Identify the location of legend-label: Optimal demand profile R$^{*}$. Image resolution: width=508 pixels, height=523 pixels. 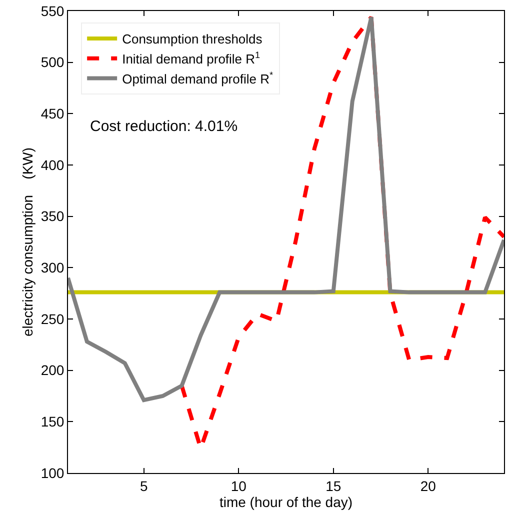
(198, 78).